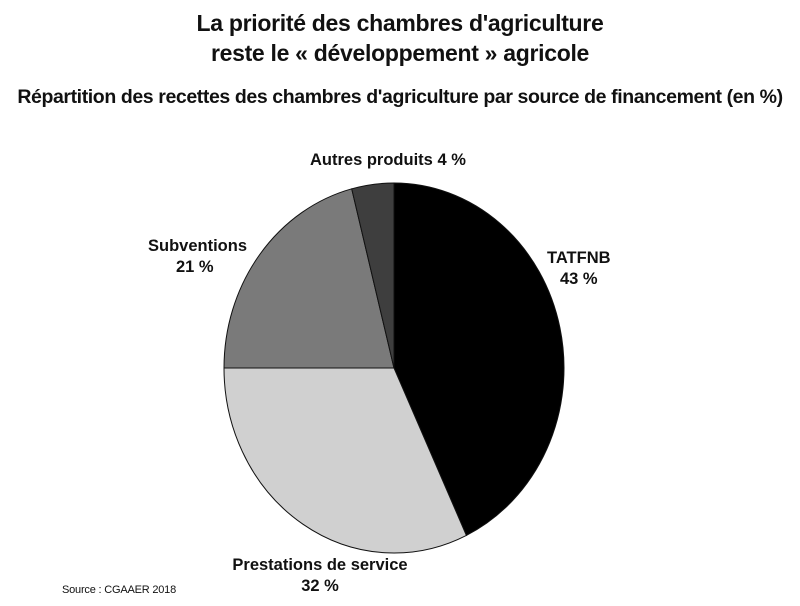 This screenshot has height=606, width=800. What do you see at coordinates (197, 257) in the screenshot?
I see `slice-label-subventions: Subventions 21 %` at bounding box center [197, 257].